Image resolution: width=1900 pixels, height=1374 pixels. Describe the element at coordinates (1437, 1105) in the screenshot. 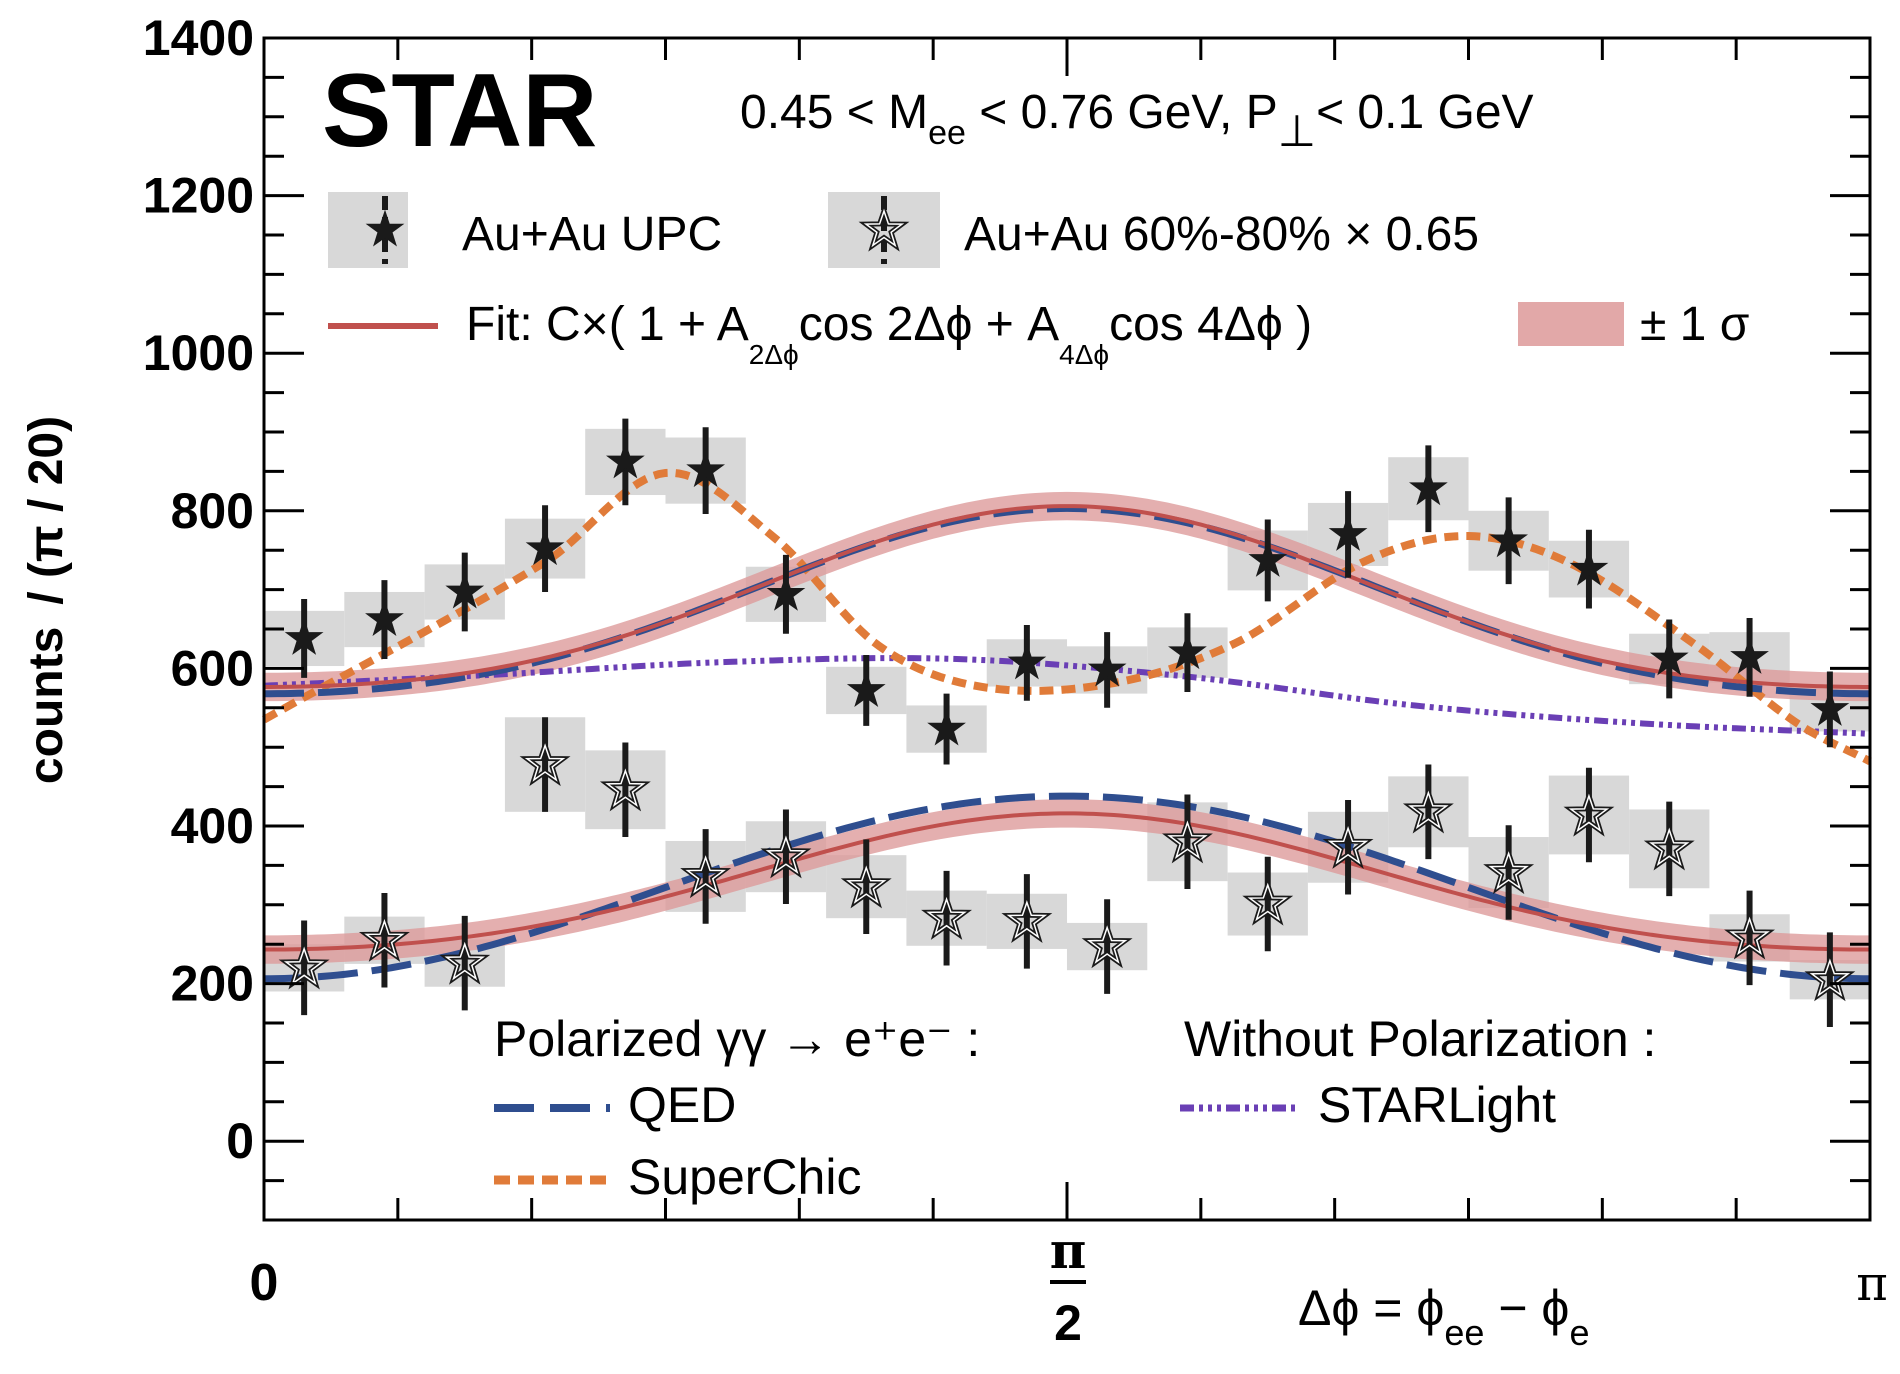

I see `legend-starlight-label: STARLight` at that location.